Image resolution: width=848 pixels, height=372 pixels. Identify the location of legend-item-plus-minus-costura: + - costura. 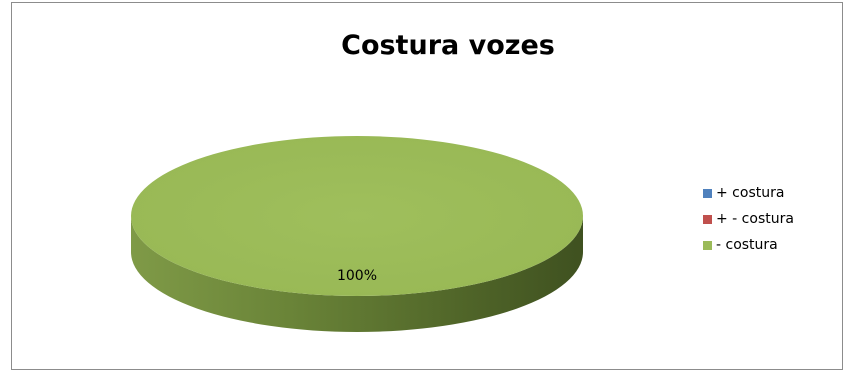
(748, 219).